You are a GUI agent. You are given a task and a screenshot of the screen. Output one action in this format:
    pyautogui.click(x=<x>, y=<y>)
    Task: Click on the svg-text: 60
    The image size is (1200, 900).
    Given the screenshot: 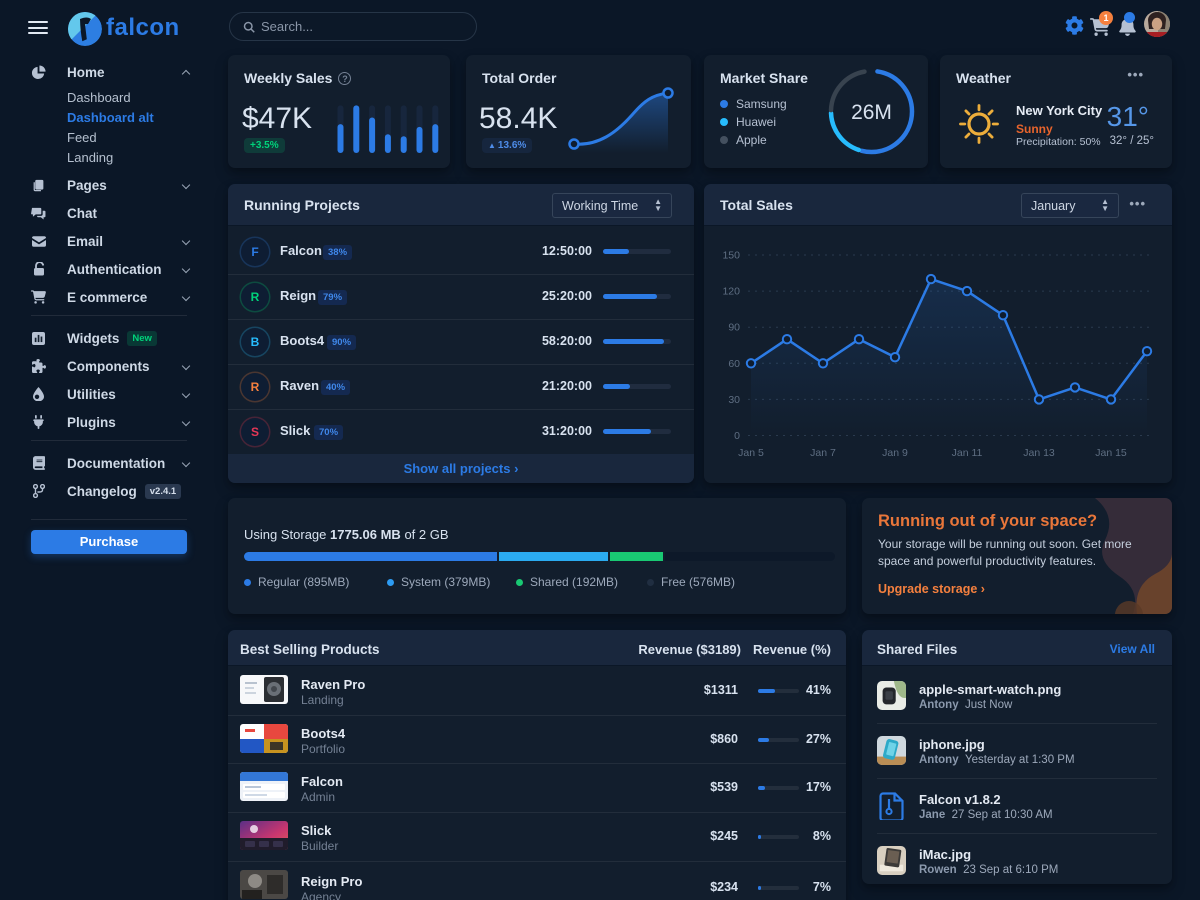 What is the action you would take?
    pyautogui.click(x=734, y=364)
    